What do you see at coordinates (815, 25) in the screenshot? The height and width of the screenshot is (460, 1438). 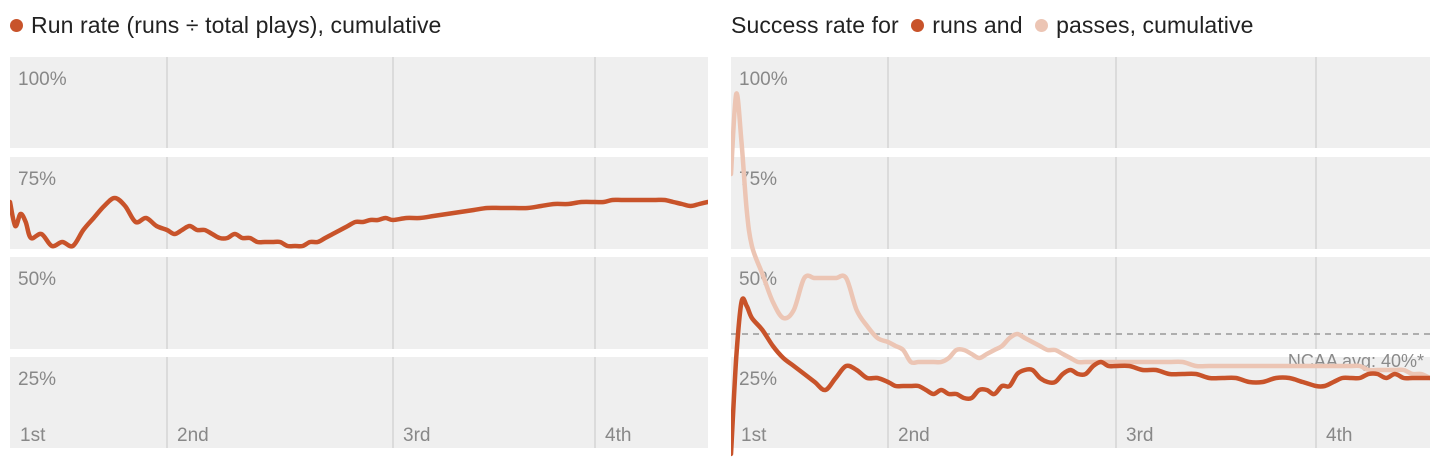 I see `right-title-prefix: Success rate for` at bounding box center [815, 25].